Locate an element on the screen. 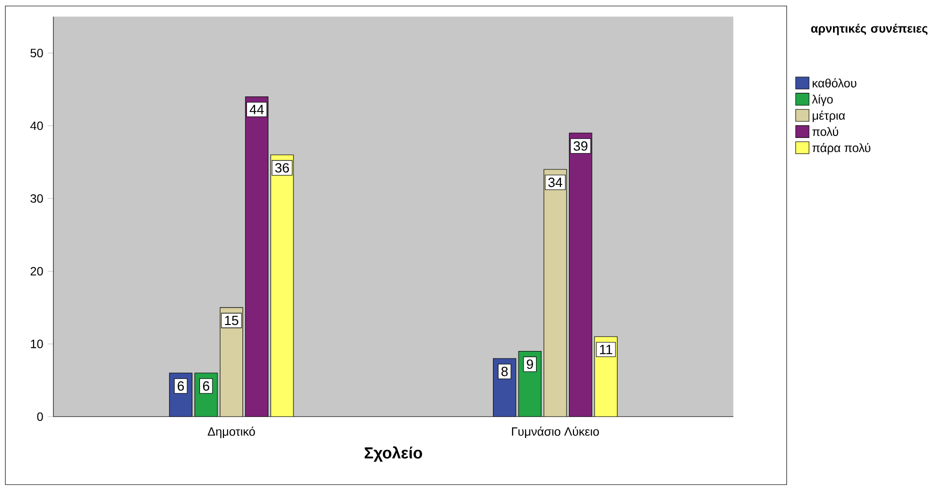 The width and height of the screenshot is (942, 490). x-tick-label: Δημοτικό is located at coordinates (231, 432).